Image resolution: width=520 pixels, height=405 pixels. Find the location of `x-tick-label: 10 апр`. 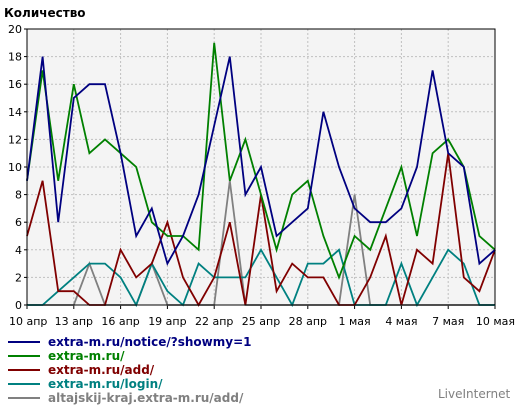

x-tick-label: 10 апр is located at coordinates (28, 321).